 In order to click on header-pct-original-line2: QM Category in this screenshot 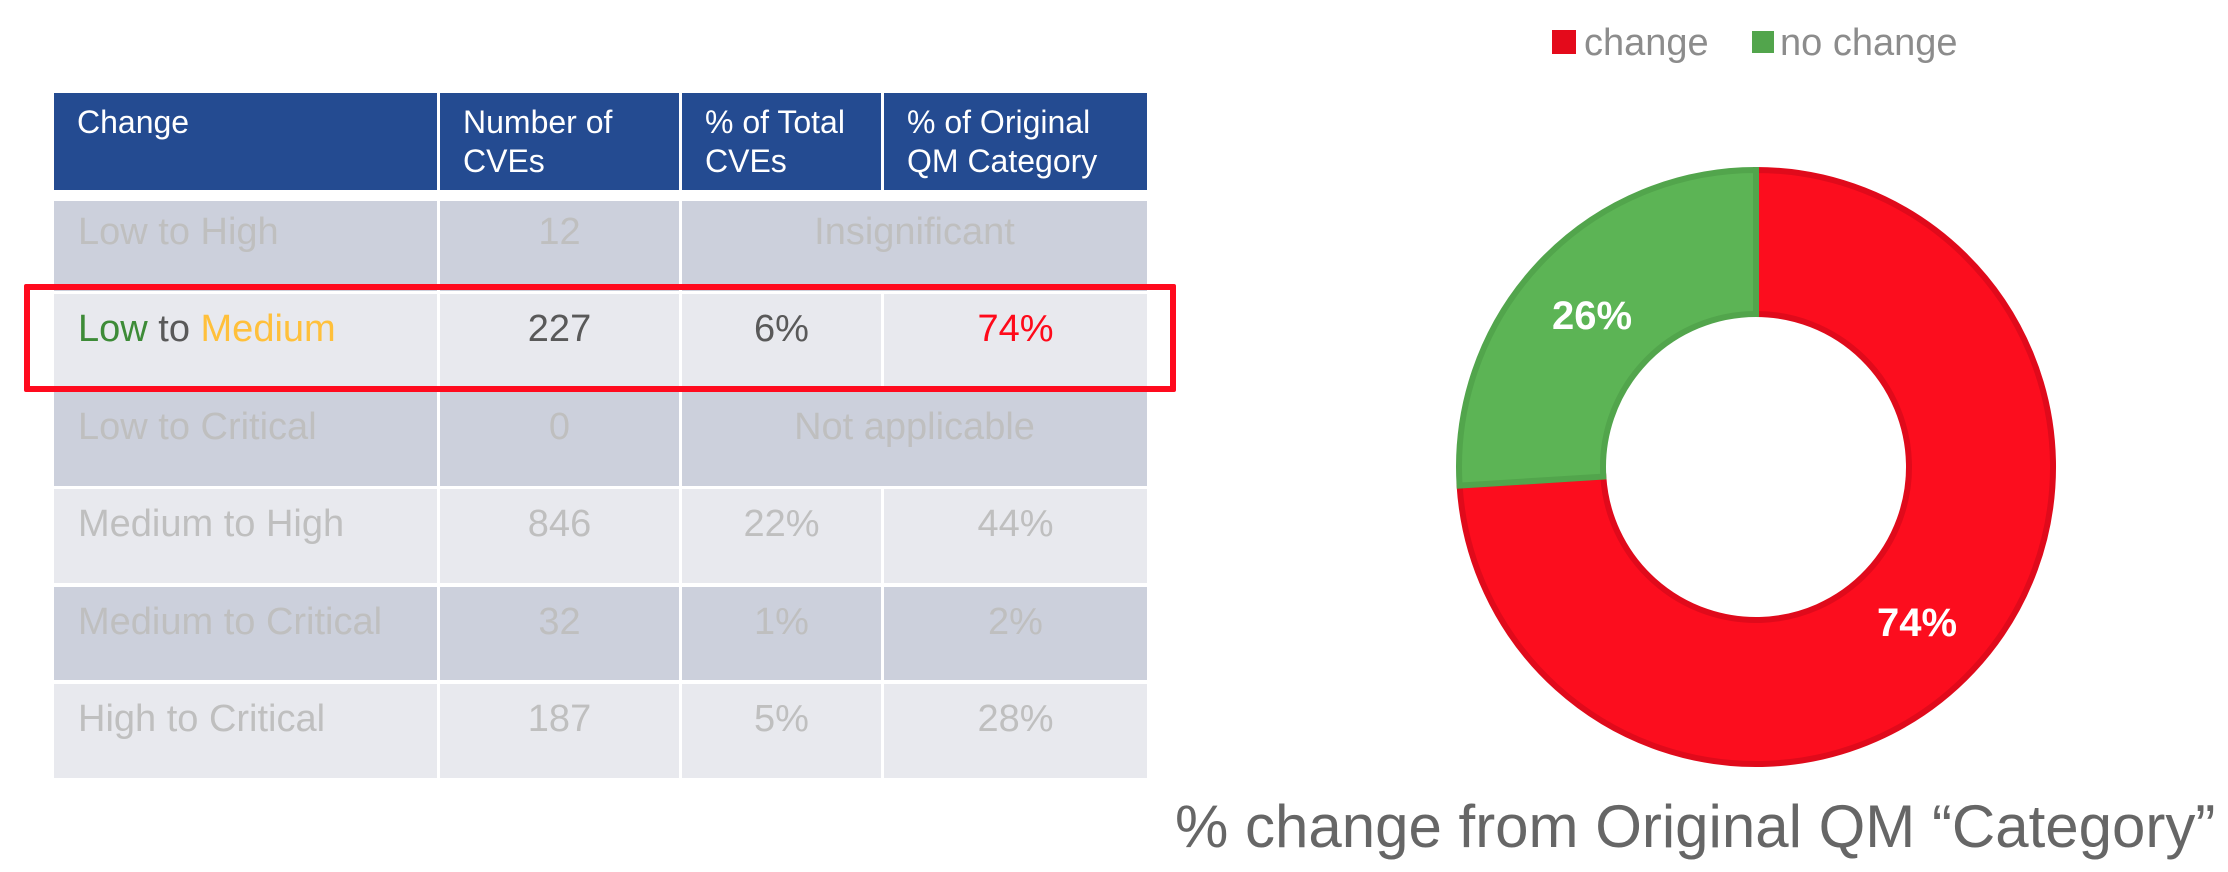, I will do `click(1002, 161)`.